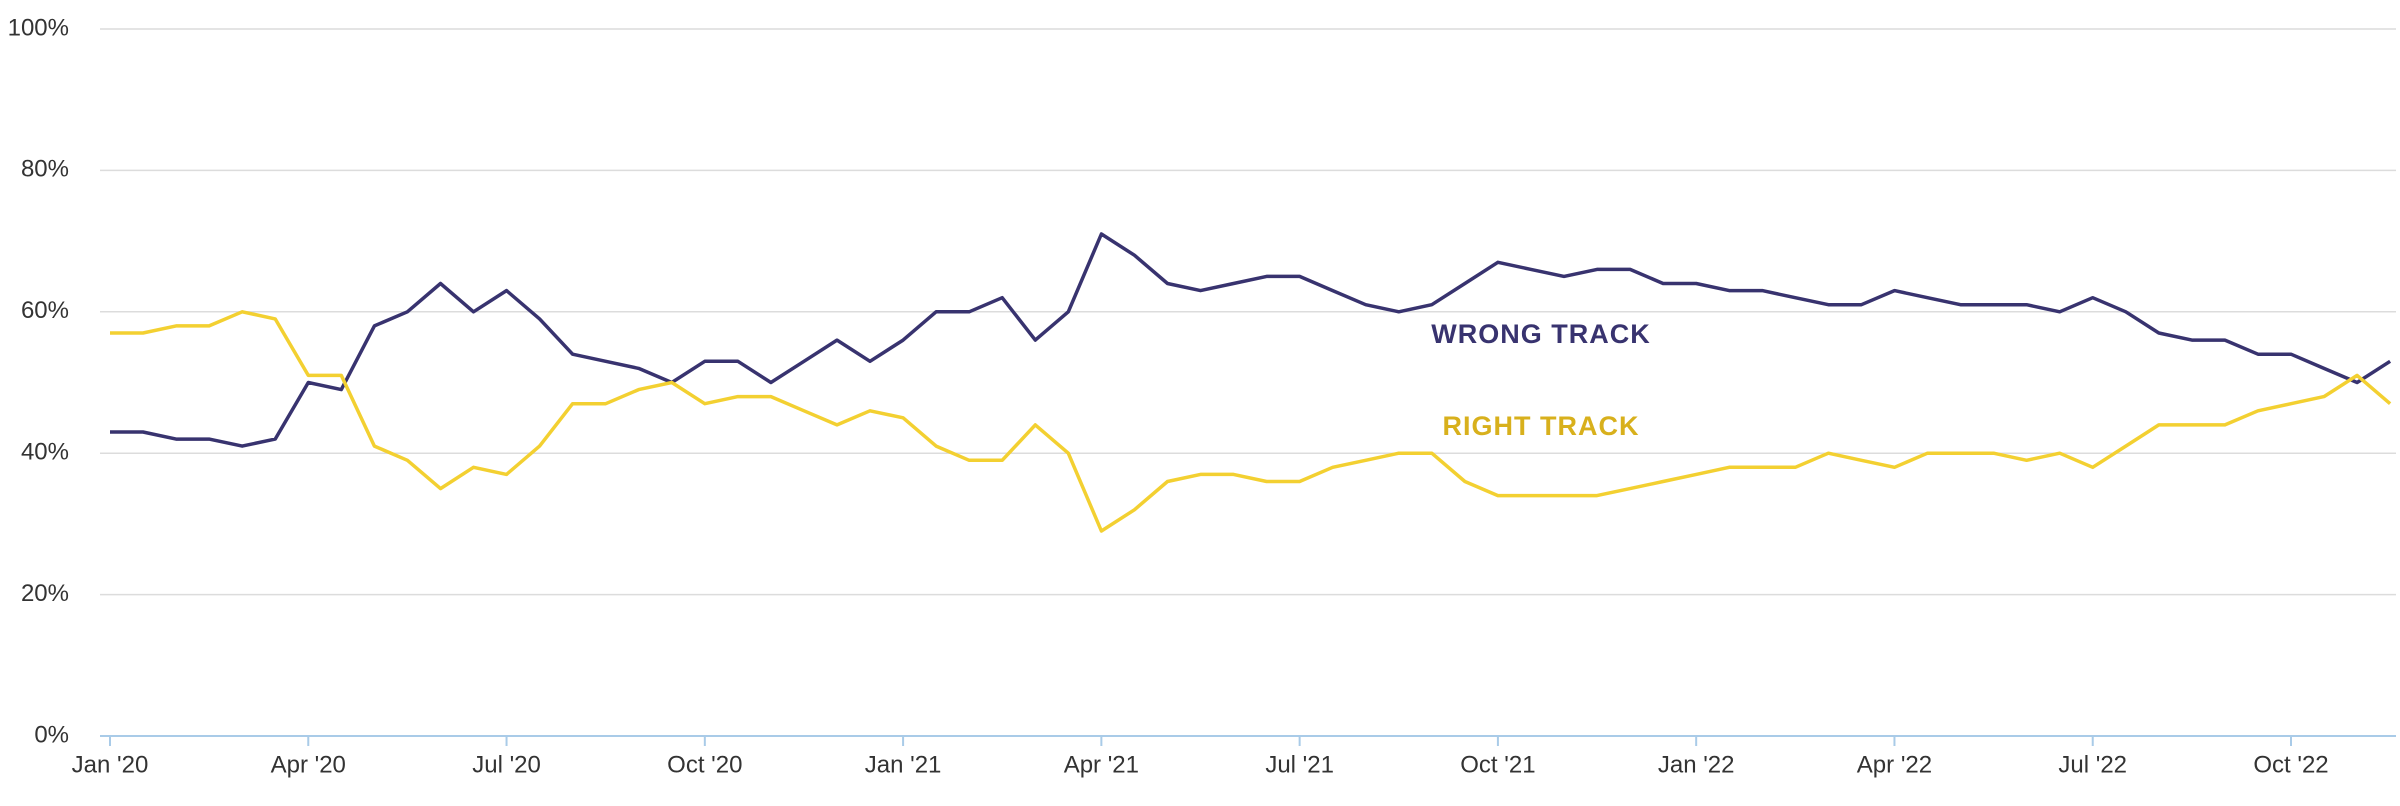 The height and width of the screenshot is (806, 2400). What do you see at coordinates (45, 310) in the screenshot?
I see `y-tick-label: 60%` at bounding box center [45, 310].